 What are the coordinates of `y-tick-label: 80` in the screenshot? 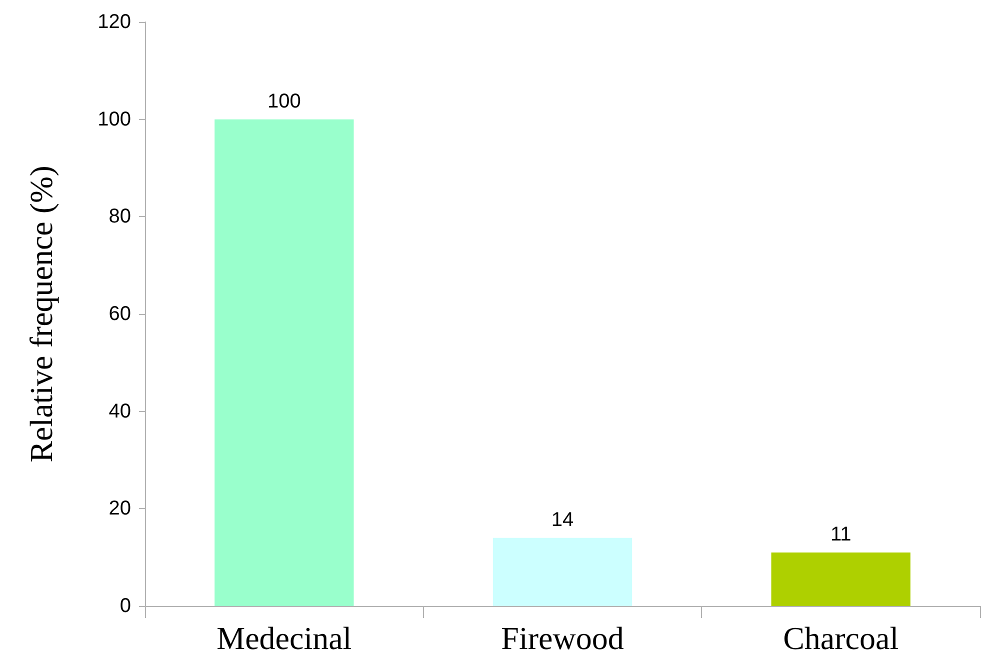 It's located at (119, 217).